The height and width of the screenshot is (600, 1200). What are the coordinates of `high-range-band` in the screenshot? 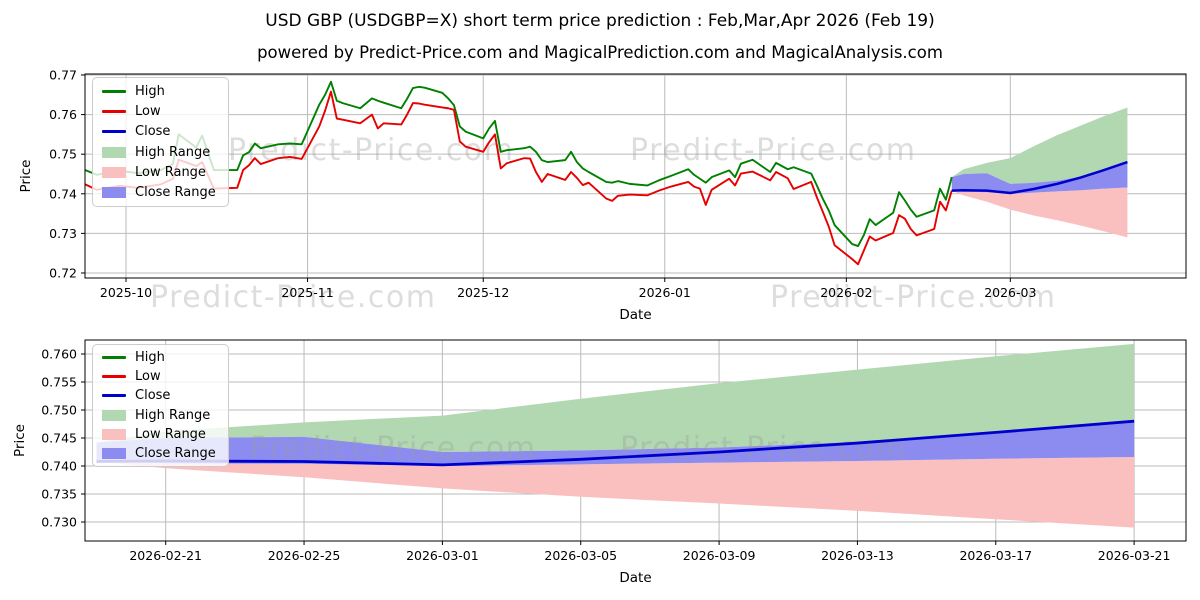 It's located at (1039, 145).